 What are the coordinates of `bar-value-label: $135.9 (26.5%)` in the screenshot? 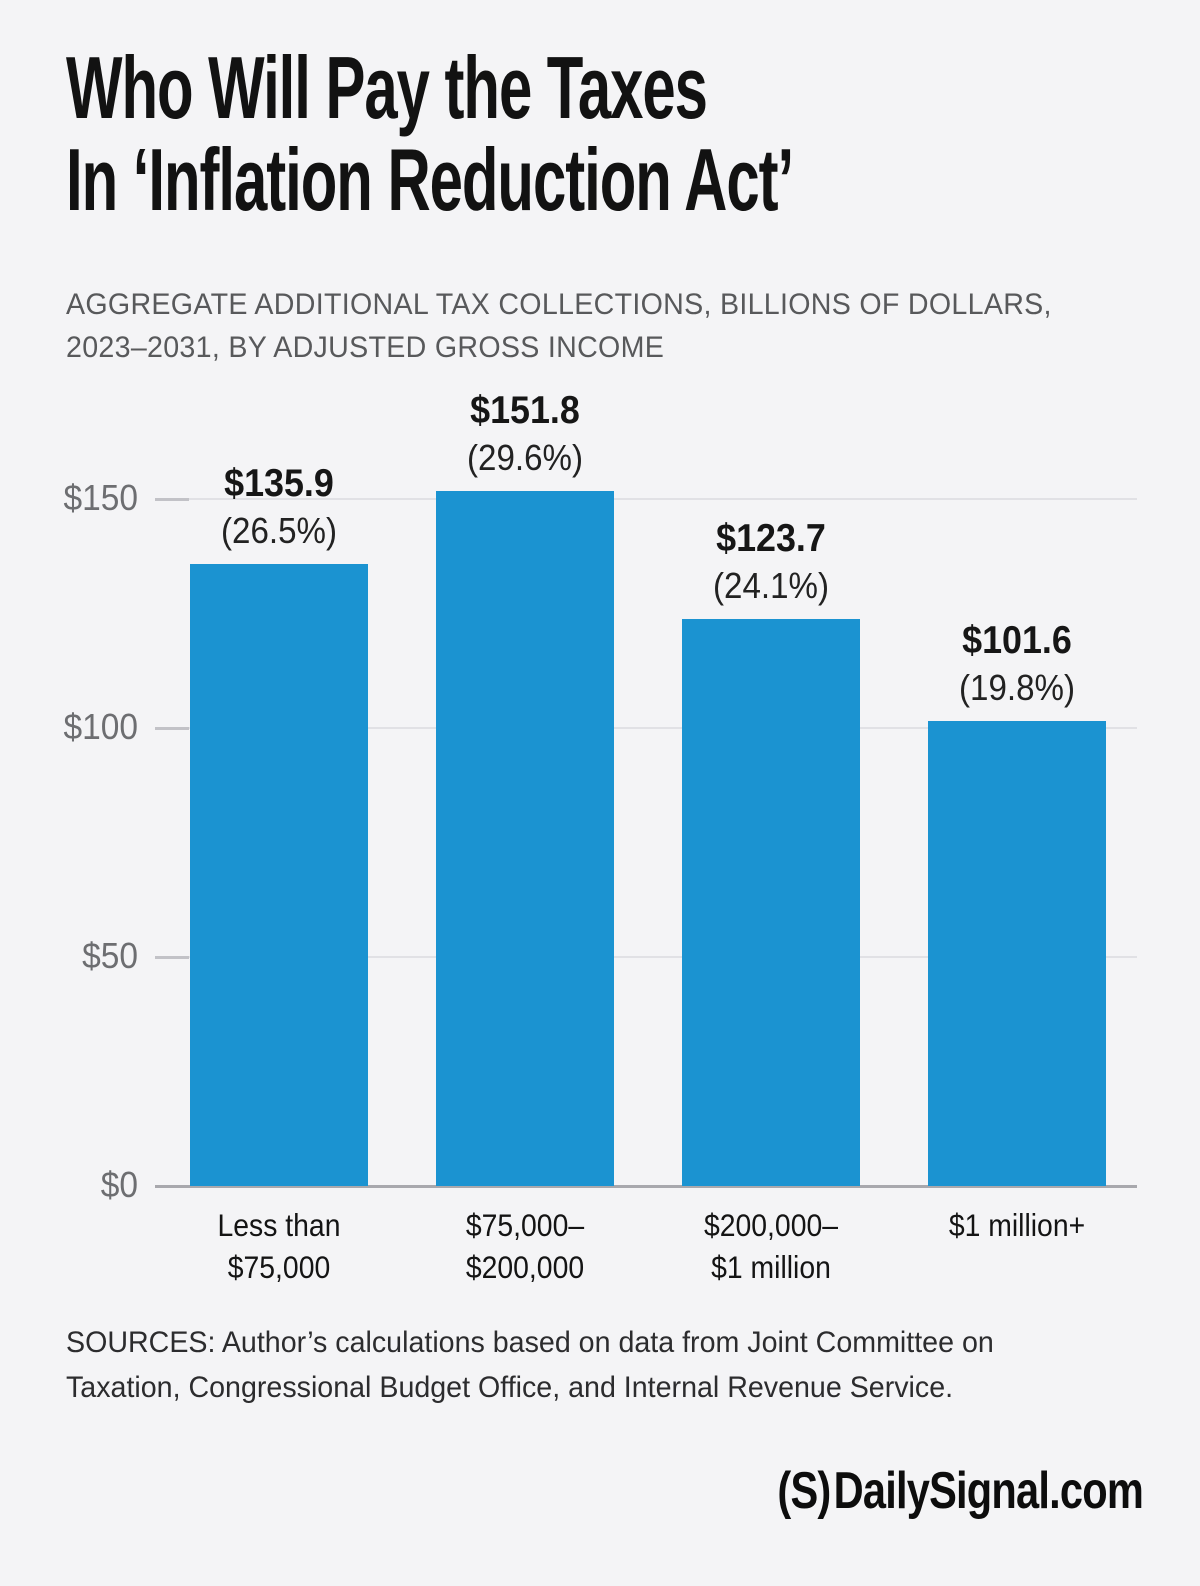 It's located at (279, 507).